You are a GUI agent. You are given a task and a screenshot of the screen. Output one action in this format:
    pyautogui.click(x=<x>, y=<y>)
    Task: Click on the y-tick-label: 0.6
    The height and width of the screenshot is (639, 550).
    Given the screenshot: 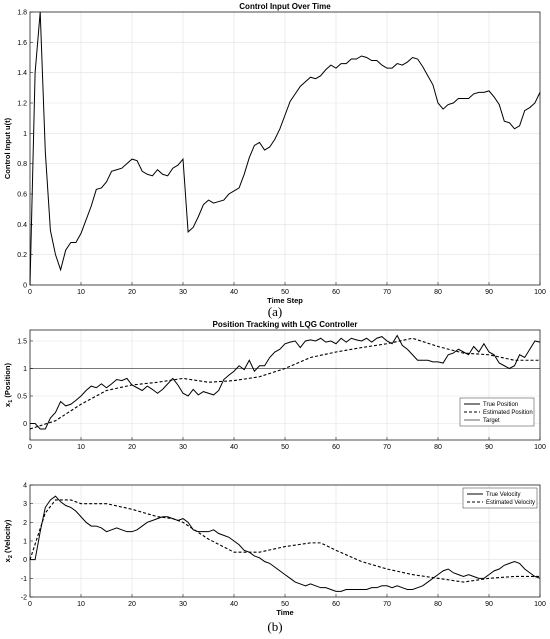 What is the action you would take?
    pyautogui.click(x=22, y=195)
    